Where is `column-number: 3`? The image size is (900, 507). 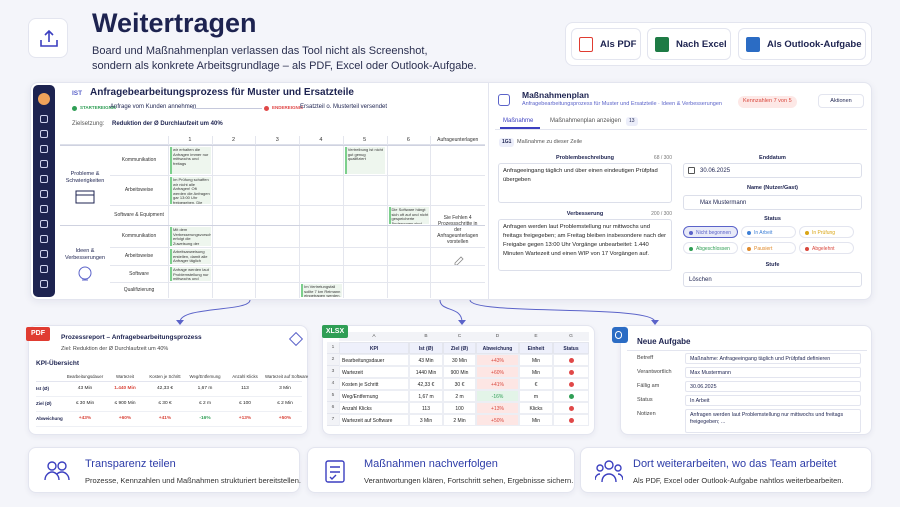 column-number: 3 is located at coordinates (277, 140).